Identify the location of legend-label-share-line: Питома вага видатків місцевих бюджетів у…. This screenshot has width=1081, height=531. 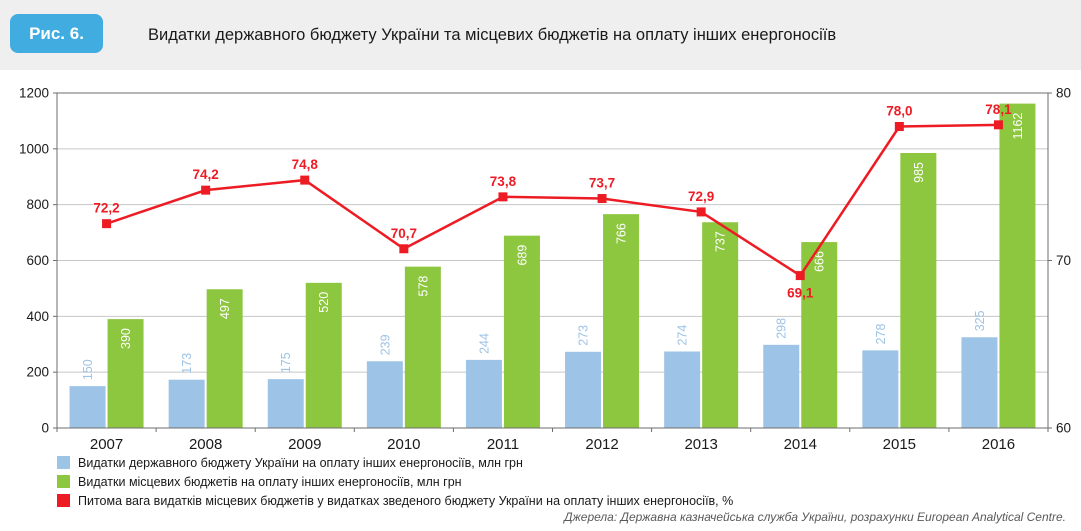
(406, 500).